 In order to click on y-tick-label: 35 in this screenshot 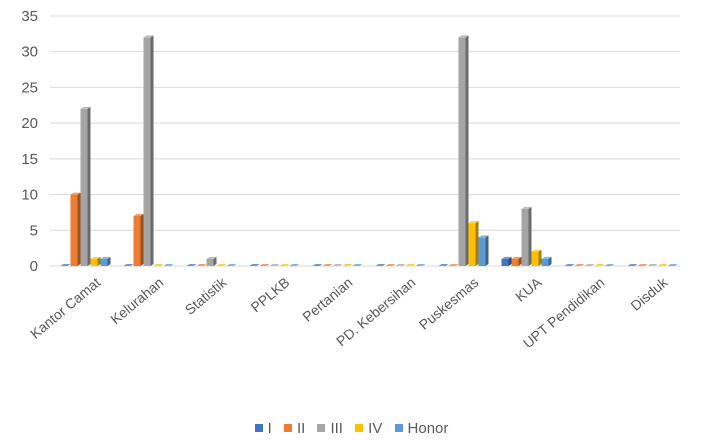, I will do `click(29, 16)`.